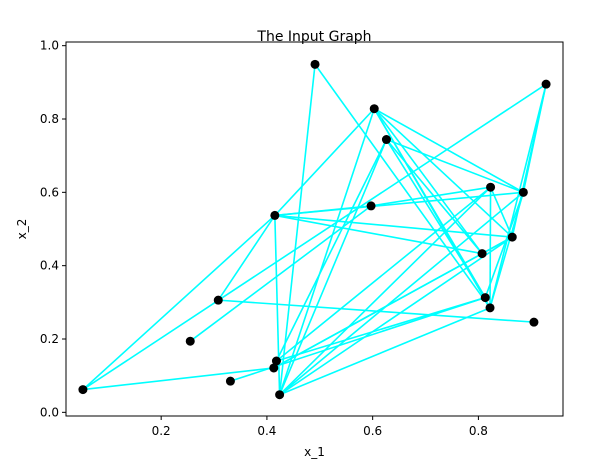 The height and width of the screenshot is (468, 599). I want to click on x-axis-label: x_1, so click(314, 452).